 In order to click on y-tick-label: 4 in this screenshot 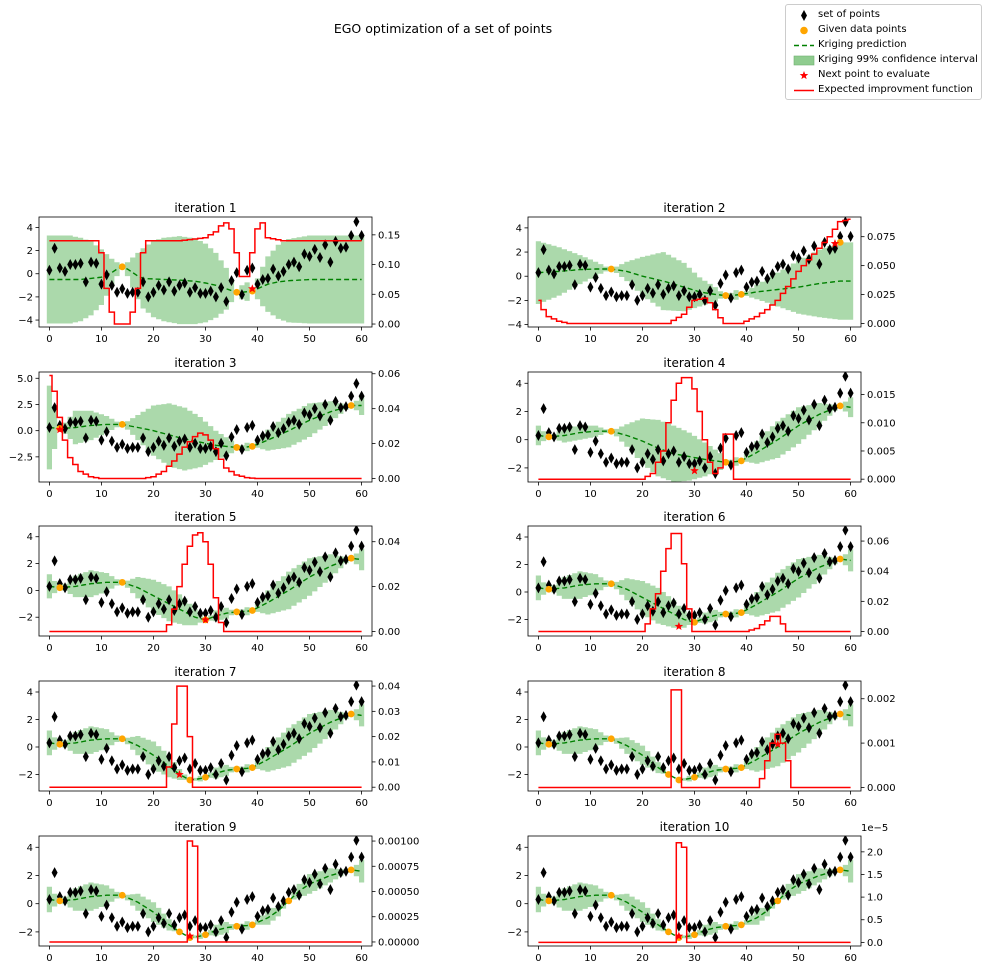, I will do `click(30, 848)`.